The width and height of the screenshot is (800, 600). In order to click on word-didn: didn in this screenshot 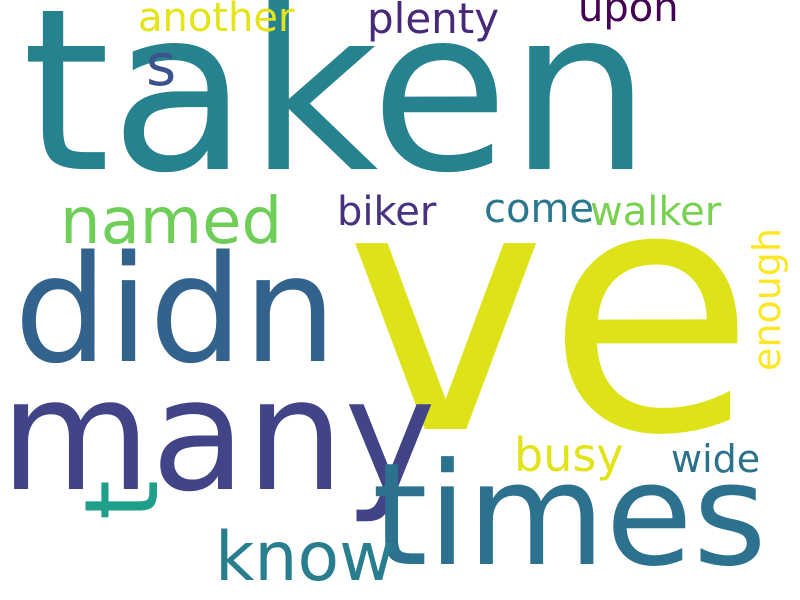, I will do `click(175, 310)`.